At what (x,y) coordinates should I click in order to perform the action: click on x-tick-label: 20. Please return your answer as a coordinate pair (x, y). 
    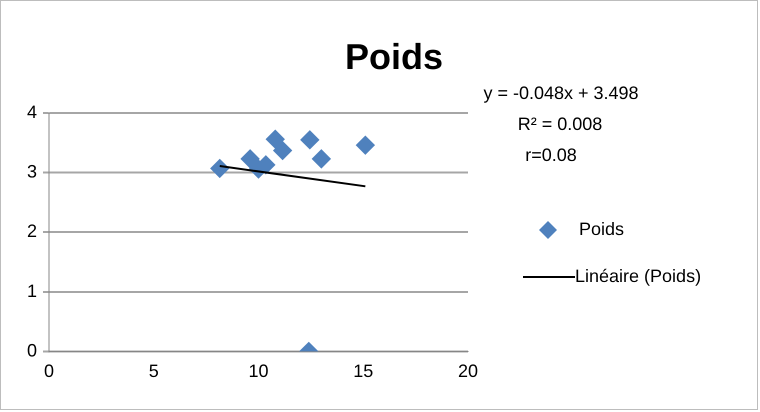
    Looking at the image, I should click on (468, 371).